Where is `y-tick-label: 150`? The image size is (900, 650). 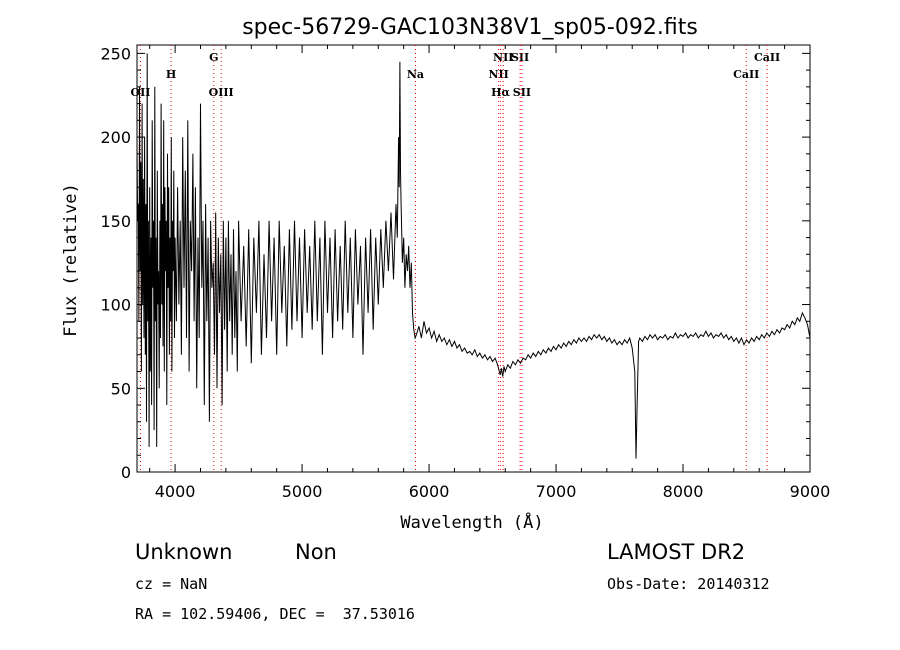 y-tick-label: 150 is located at coordinates (115, 221).